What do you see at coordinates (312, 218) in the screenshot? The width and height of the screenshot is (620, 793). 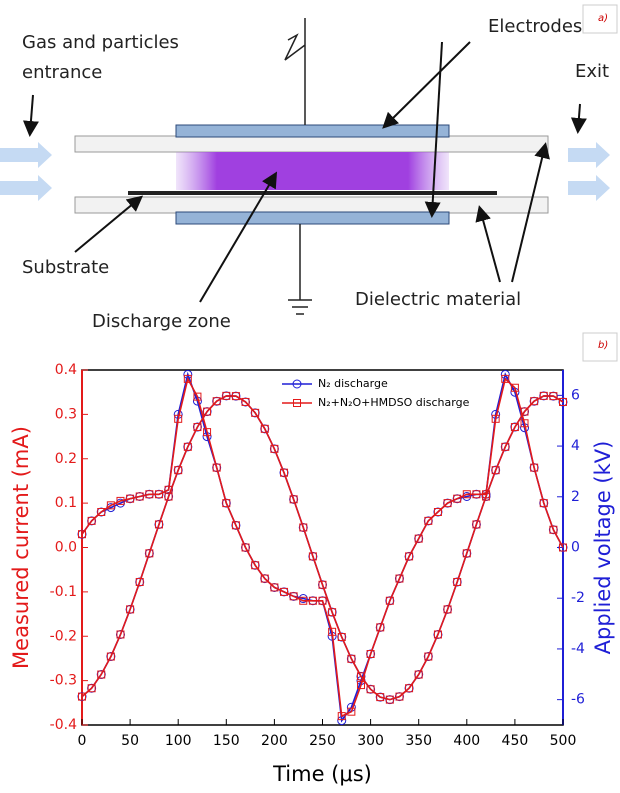 I see `electrode-bottom` at bounding box center [312, 218].